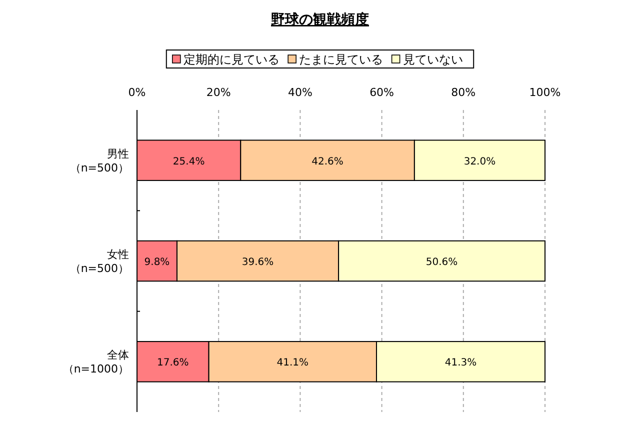  Describe the element at coordinates (99, 160) in the screenshot. I see `y-tick-label: 男性（n=500）` at that location.